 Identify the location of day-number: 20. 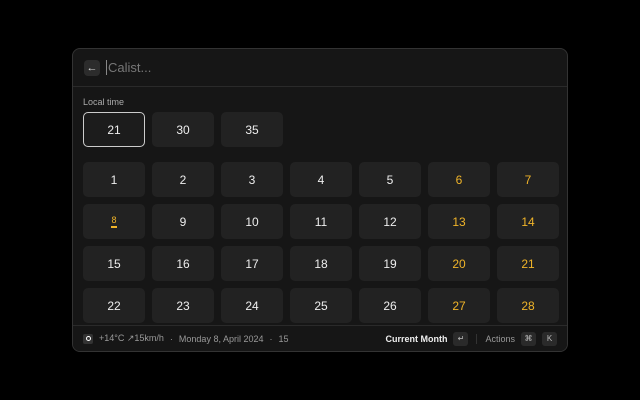
(459, 263).